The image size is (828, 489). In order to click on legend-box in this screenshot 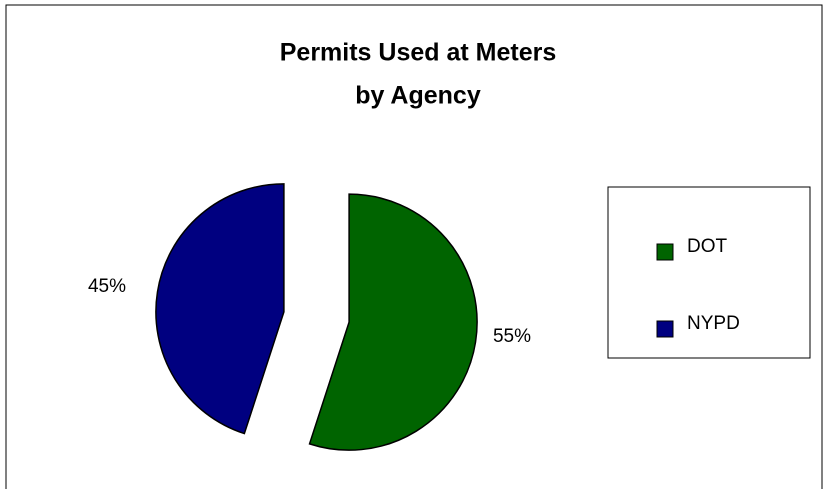, I will do `click(709, 272)`.